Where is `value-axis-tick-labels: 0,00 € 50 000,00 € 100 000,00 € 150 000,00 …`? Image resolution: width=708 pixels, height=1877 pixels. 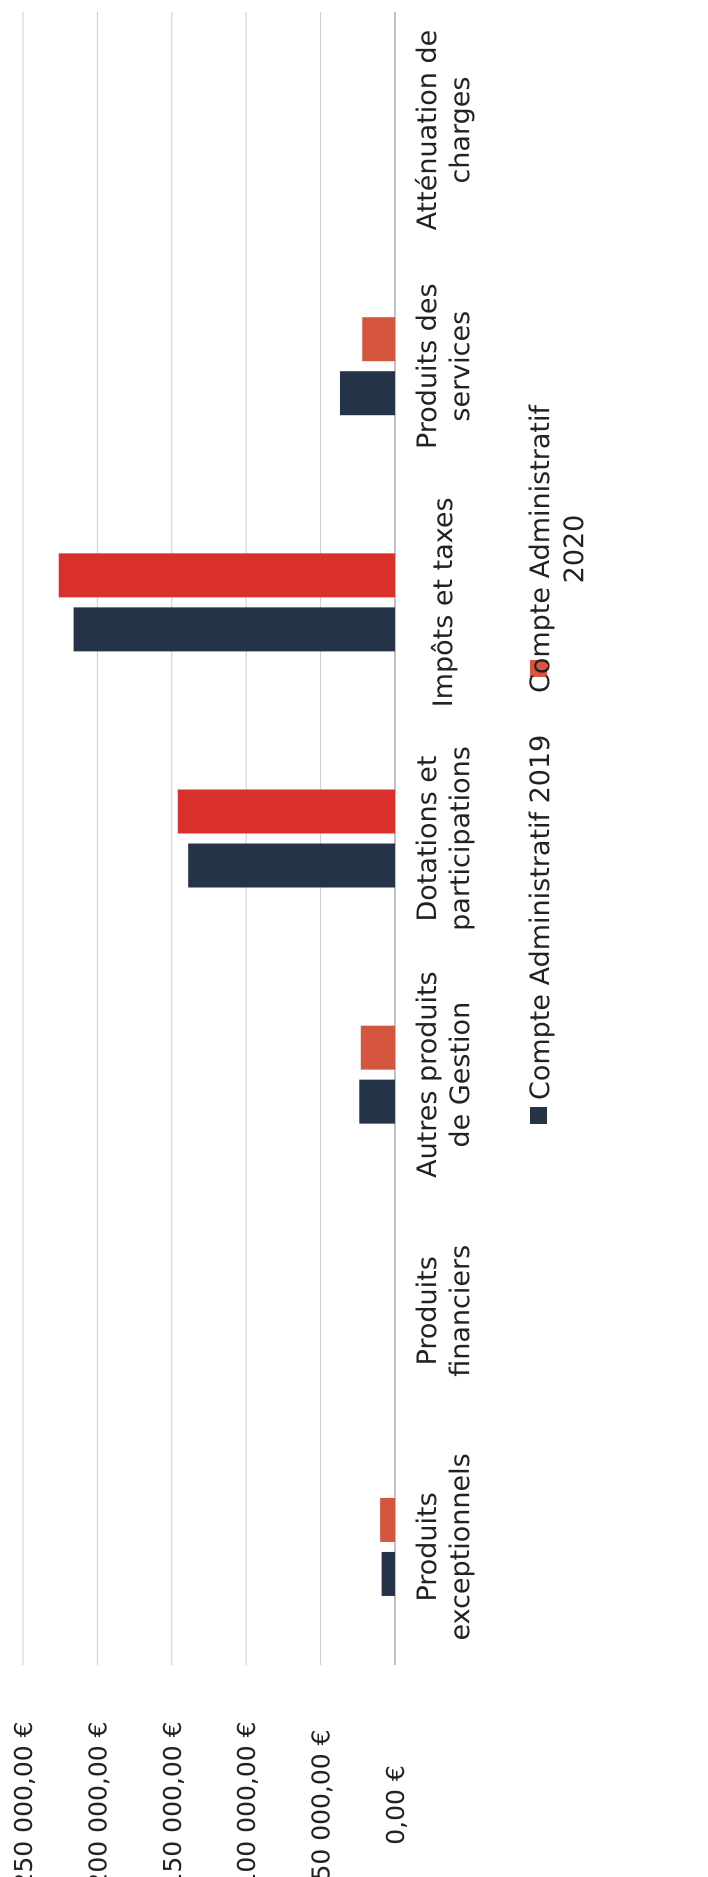
value-axis-tick-labels: 0,00 € 50 000,00 € 100 000,00 € 150 000,00 … is located at coordinates (209, 1799).